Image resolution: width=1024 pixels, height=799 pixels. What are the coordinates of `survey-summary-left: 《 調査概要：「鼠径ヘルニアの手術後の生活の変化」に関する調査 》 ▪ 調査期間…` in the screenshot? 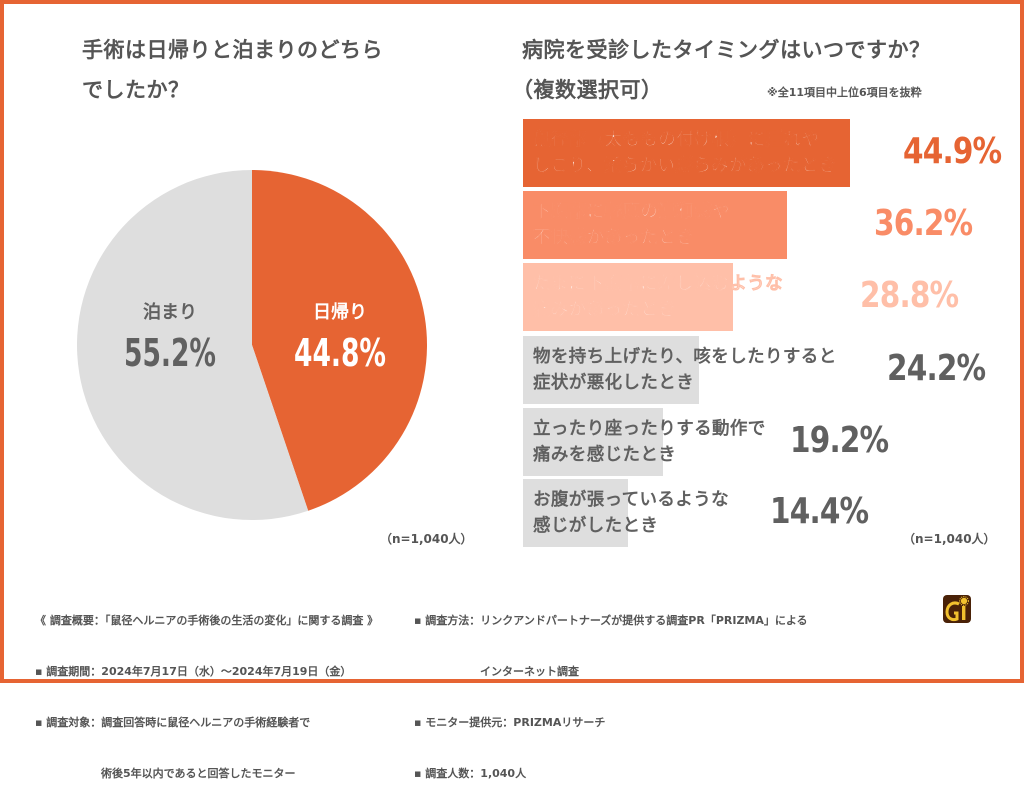 It's located at (206, 688).